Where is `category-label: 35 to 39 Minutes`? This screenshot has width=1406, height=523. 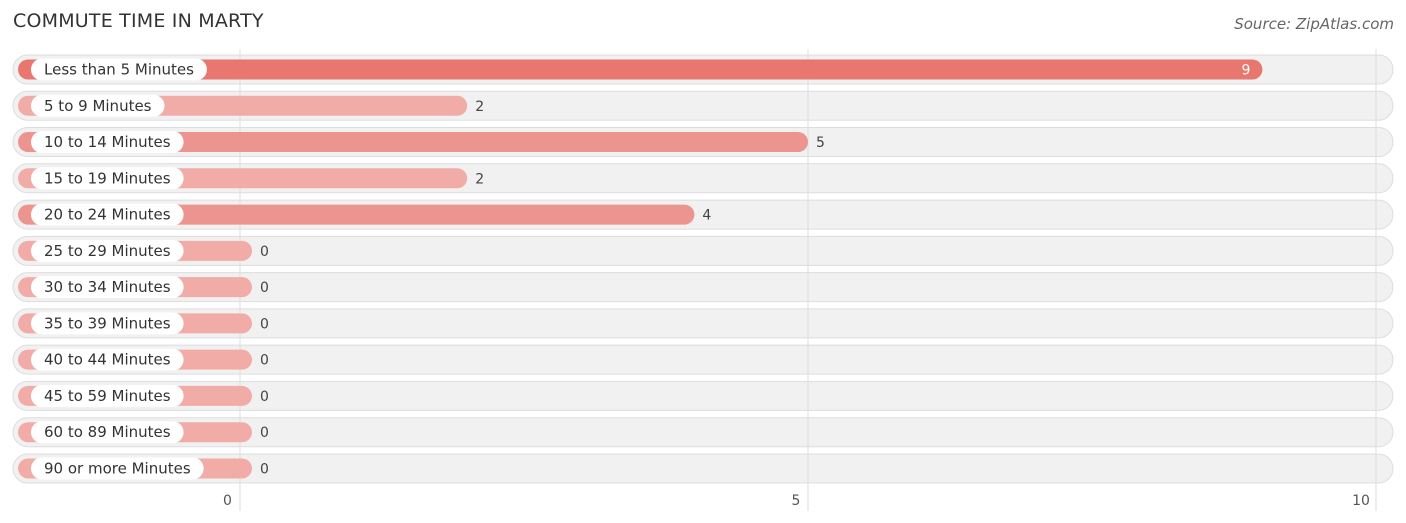
category-label: 35 to 39 Minutes is located at coordinates (107, 323).